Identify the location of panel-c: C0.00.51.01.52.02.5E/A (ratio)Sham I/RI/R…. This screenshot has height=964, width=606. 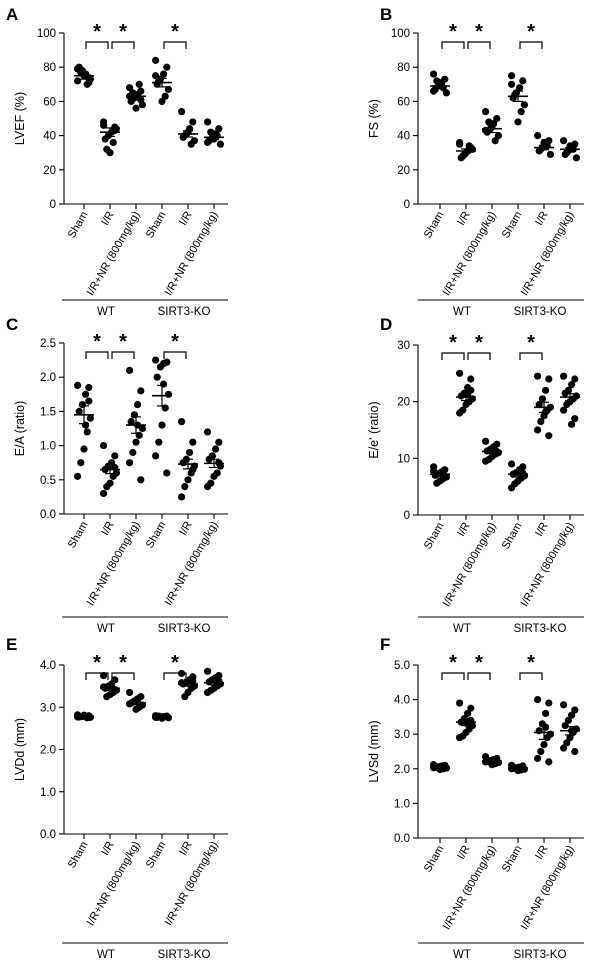
(117, 475).